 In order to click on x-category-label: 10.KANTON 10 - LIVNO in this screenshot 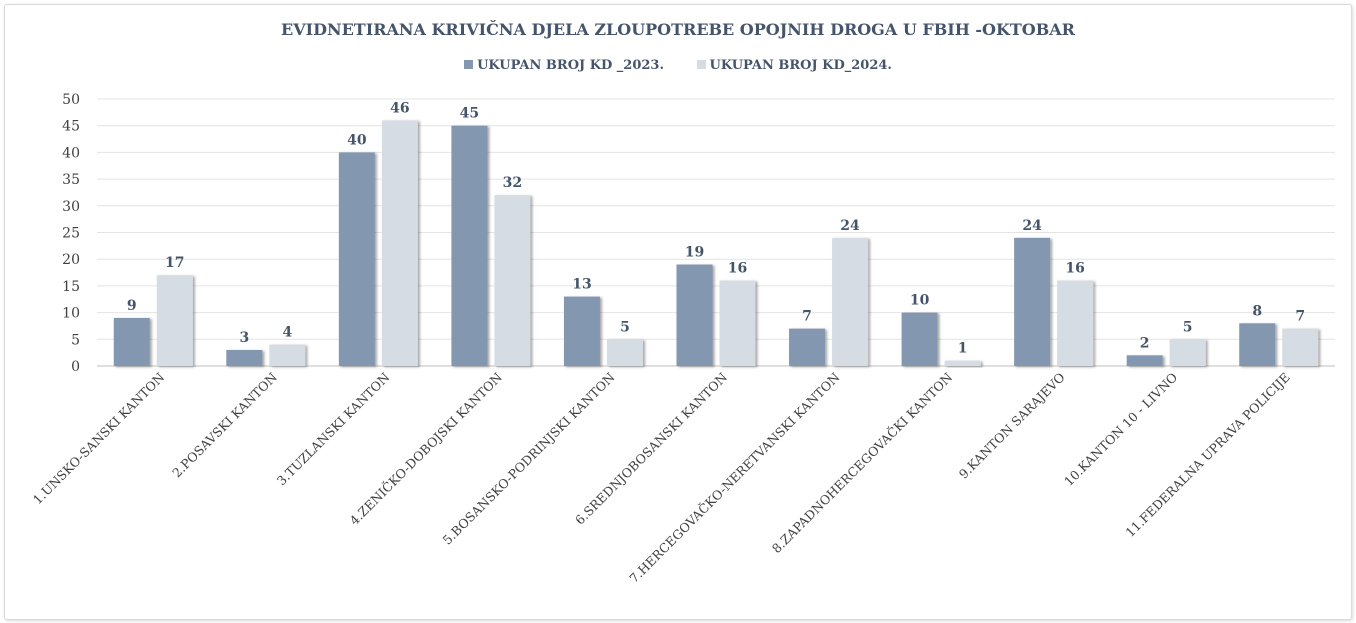, I will do `click(1120, 429)`.